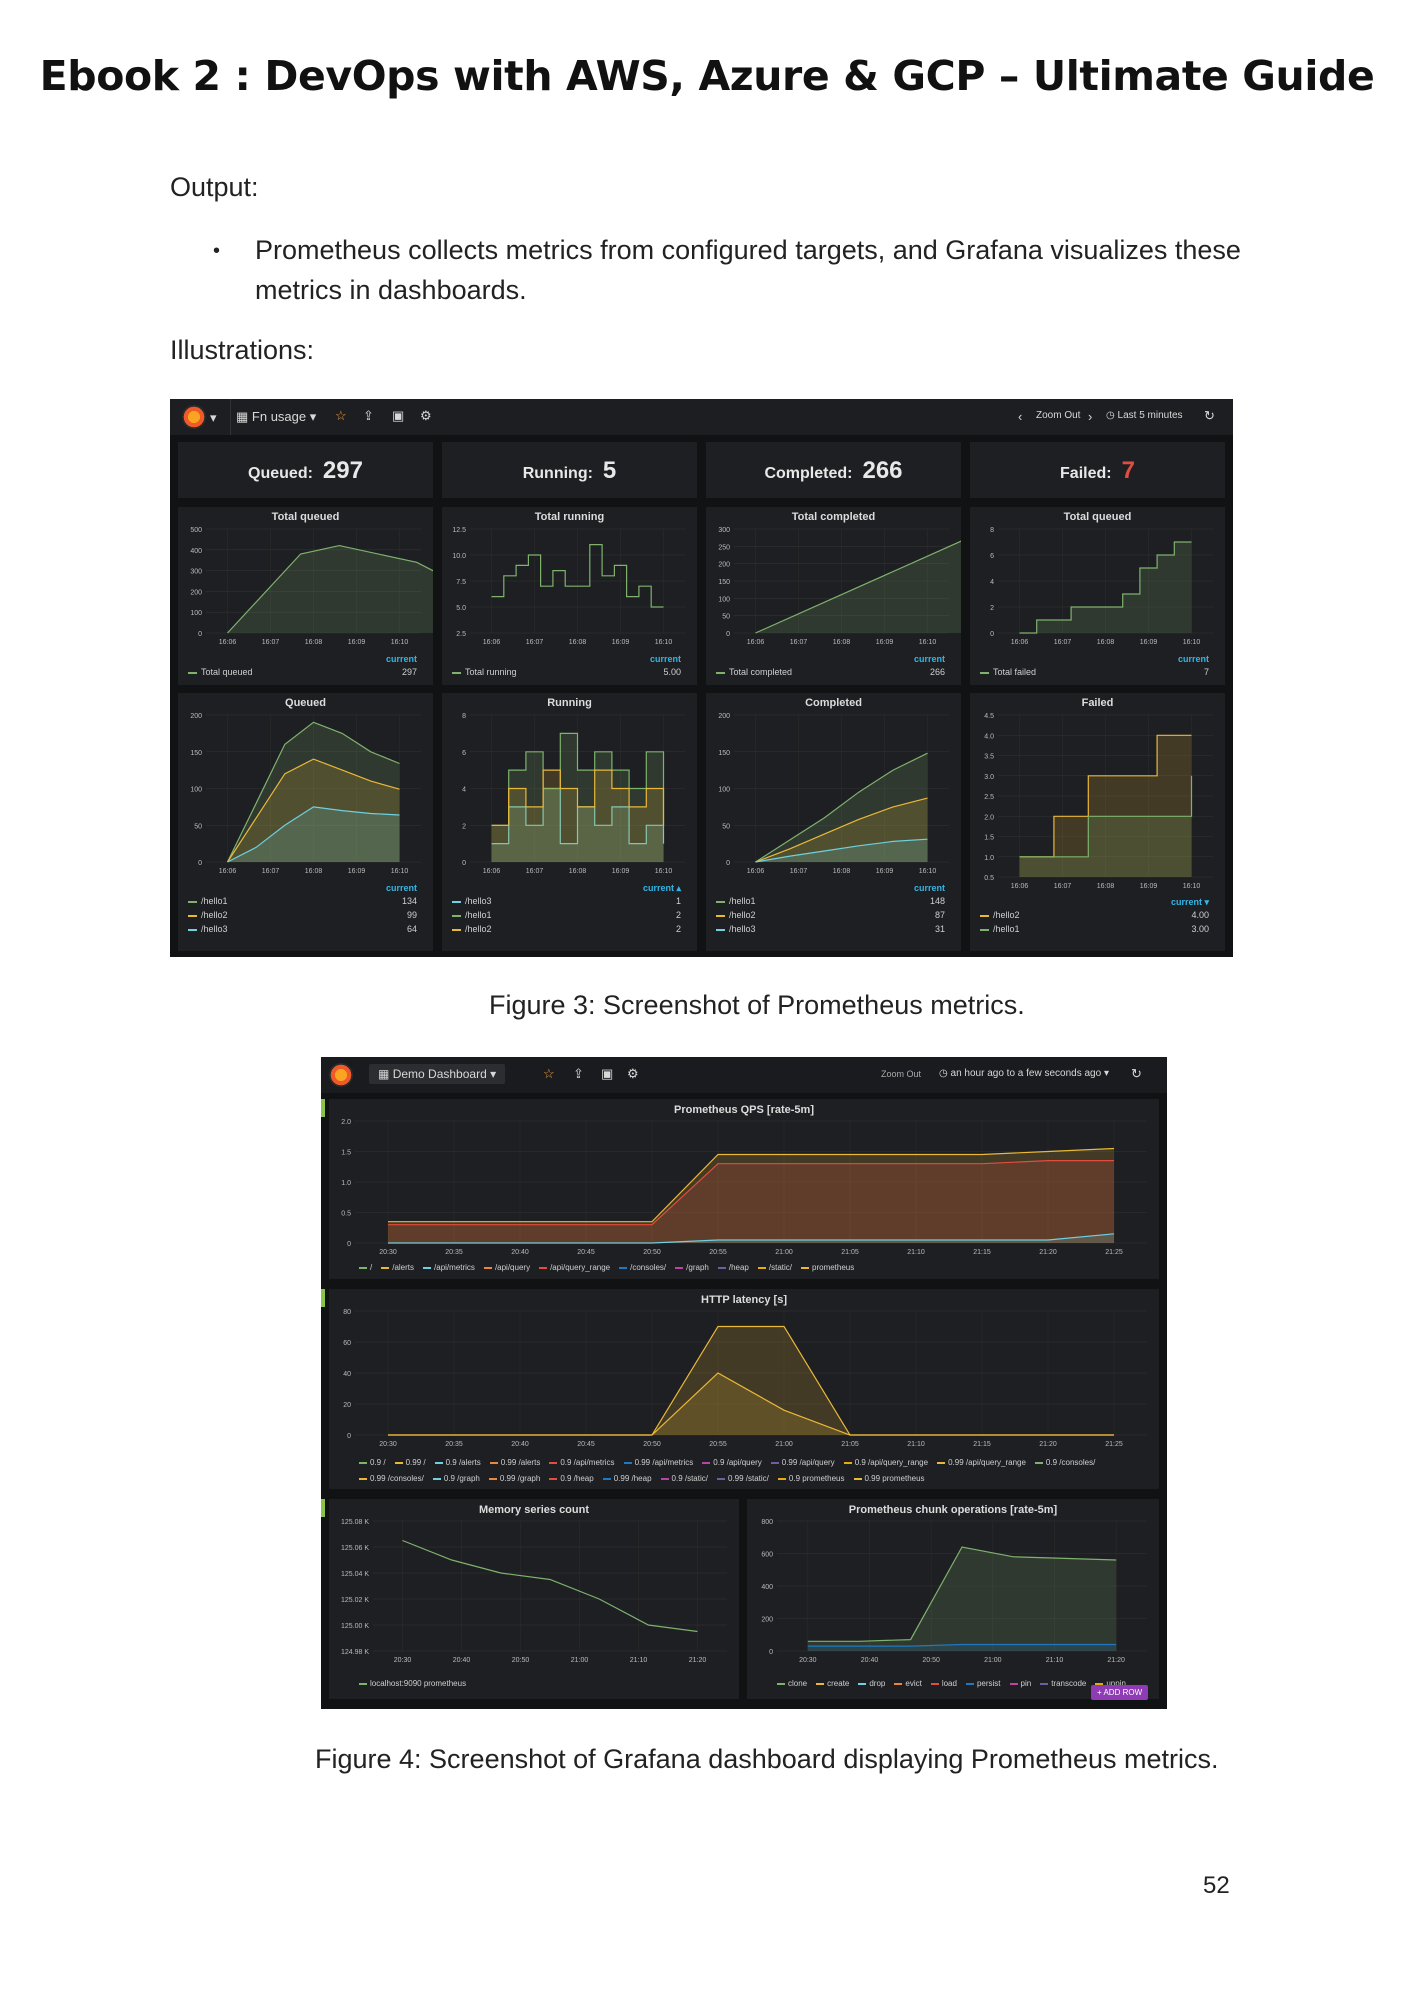 The image size is (1414, 2000). Describe the element at coordinates (733, 1267) in the screenshot. I see `legend-item: /heap` at that location.